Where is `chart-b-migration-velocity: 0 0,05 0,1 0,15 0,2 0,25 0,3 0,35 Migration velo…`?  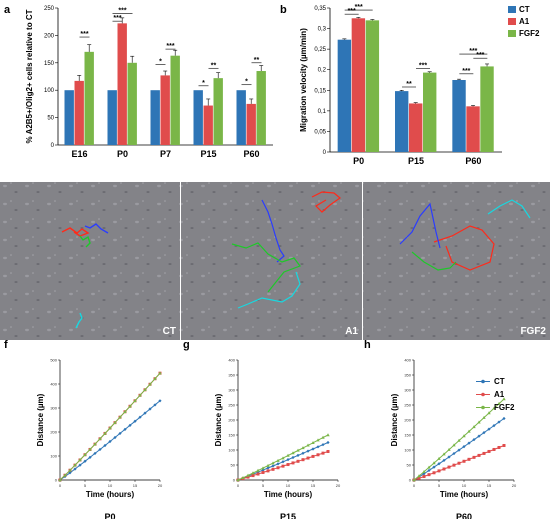 chart-b-migration-velocity: 0 0,05 0,1 0,15 0,2 0,25 0,3 0,35 Migration velo… is located at coordinates (419, 85).